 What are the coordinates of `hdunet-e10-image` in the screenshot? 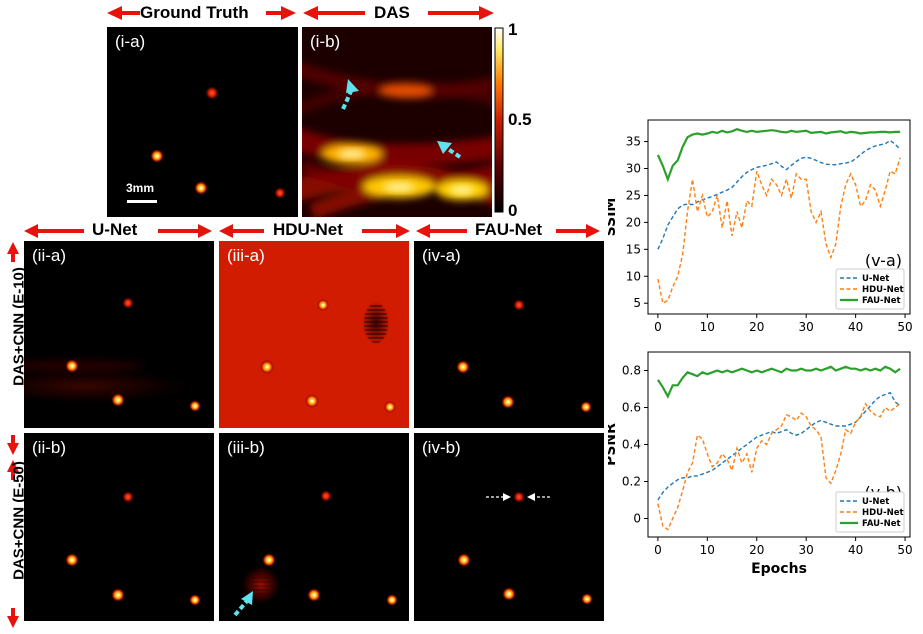 It's located at (314, 334).